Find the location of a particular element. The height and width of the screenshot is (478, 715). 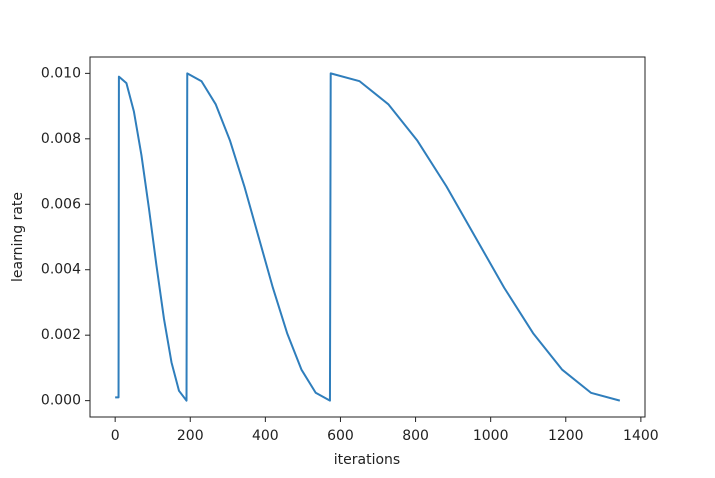

x-tick-label: 1000 is located at coordinates (491, 436).